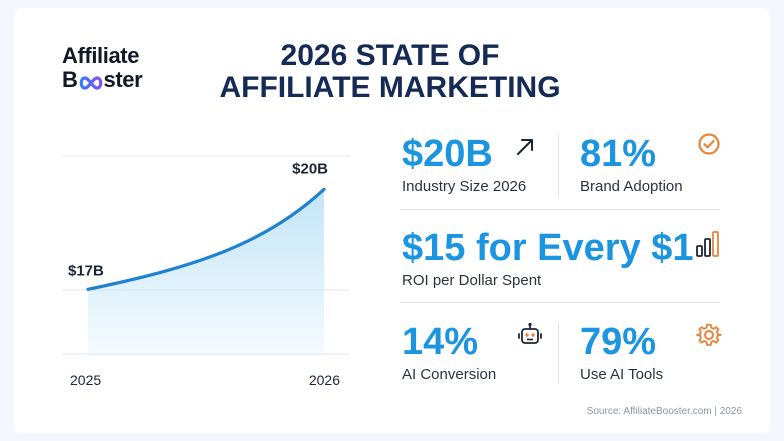 This screenshot has width=784, height=441. What do you see at coordinates (558, 353) in the screenshot?
I see `divider-vertical-bottom` at bounding box center [558, 353].